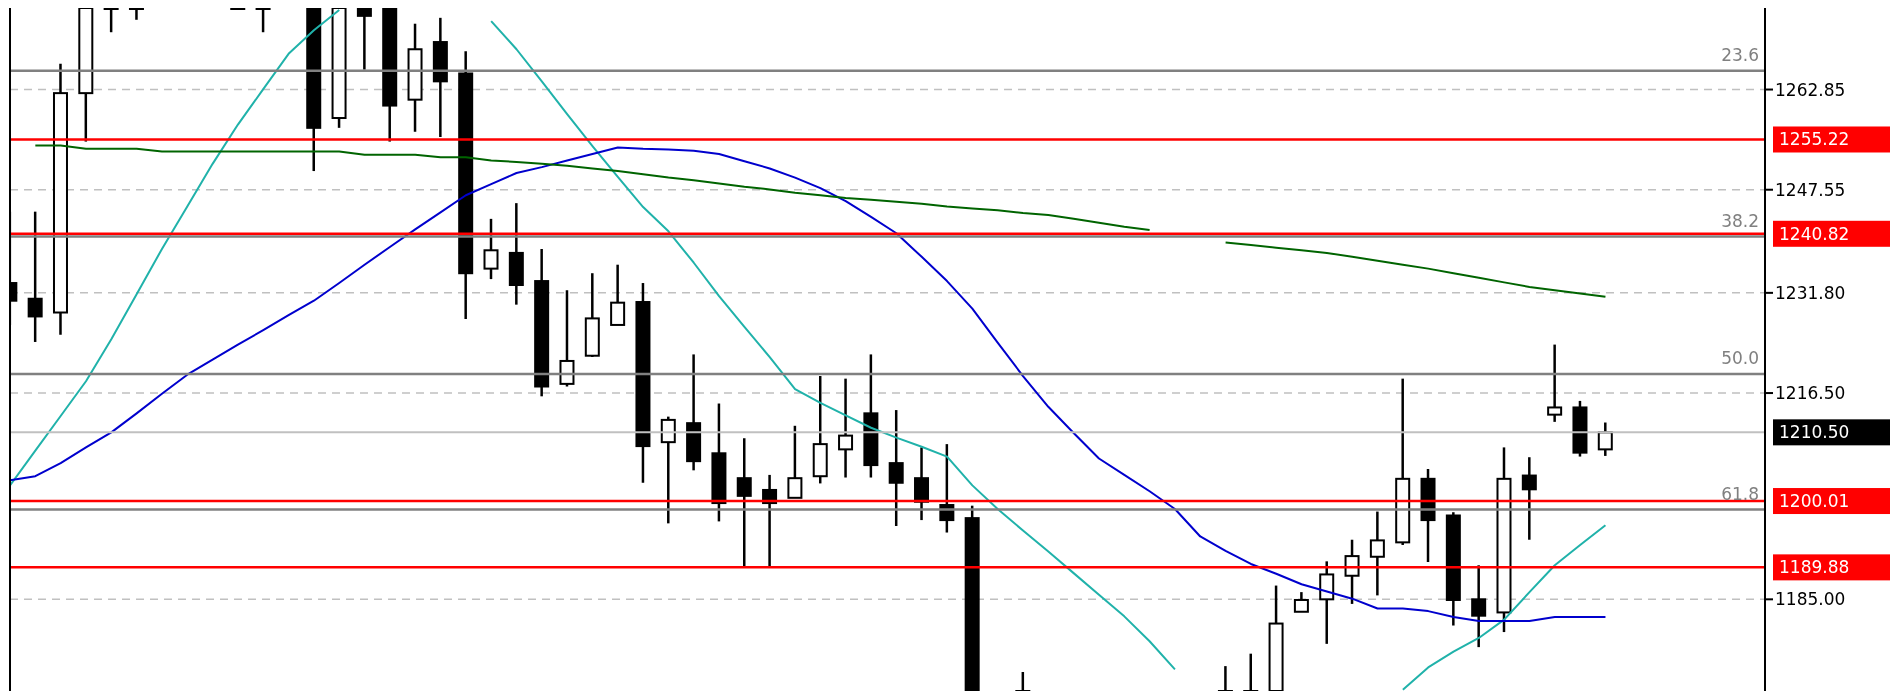 This screenshot has height=700, width=1900. Describe the element at coordinates (1740, 493) in the screenshot. I see `annotation: 61.8` at that location.